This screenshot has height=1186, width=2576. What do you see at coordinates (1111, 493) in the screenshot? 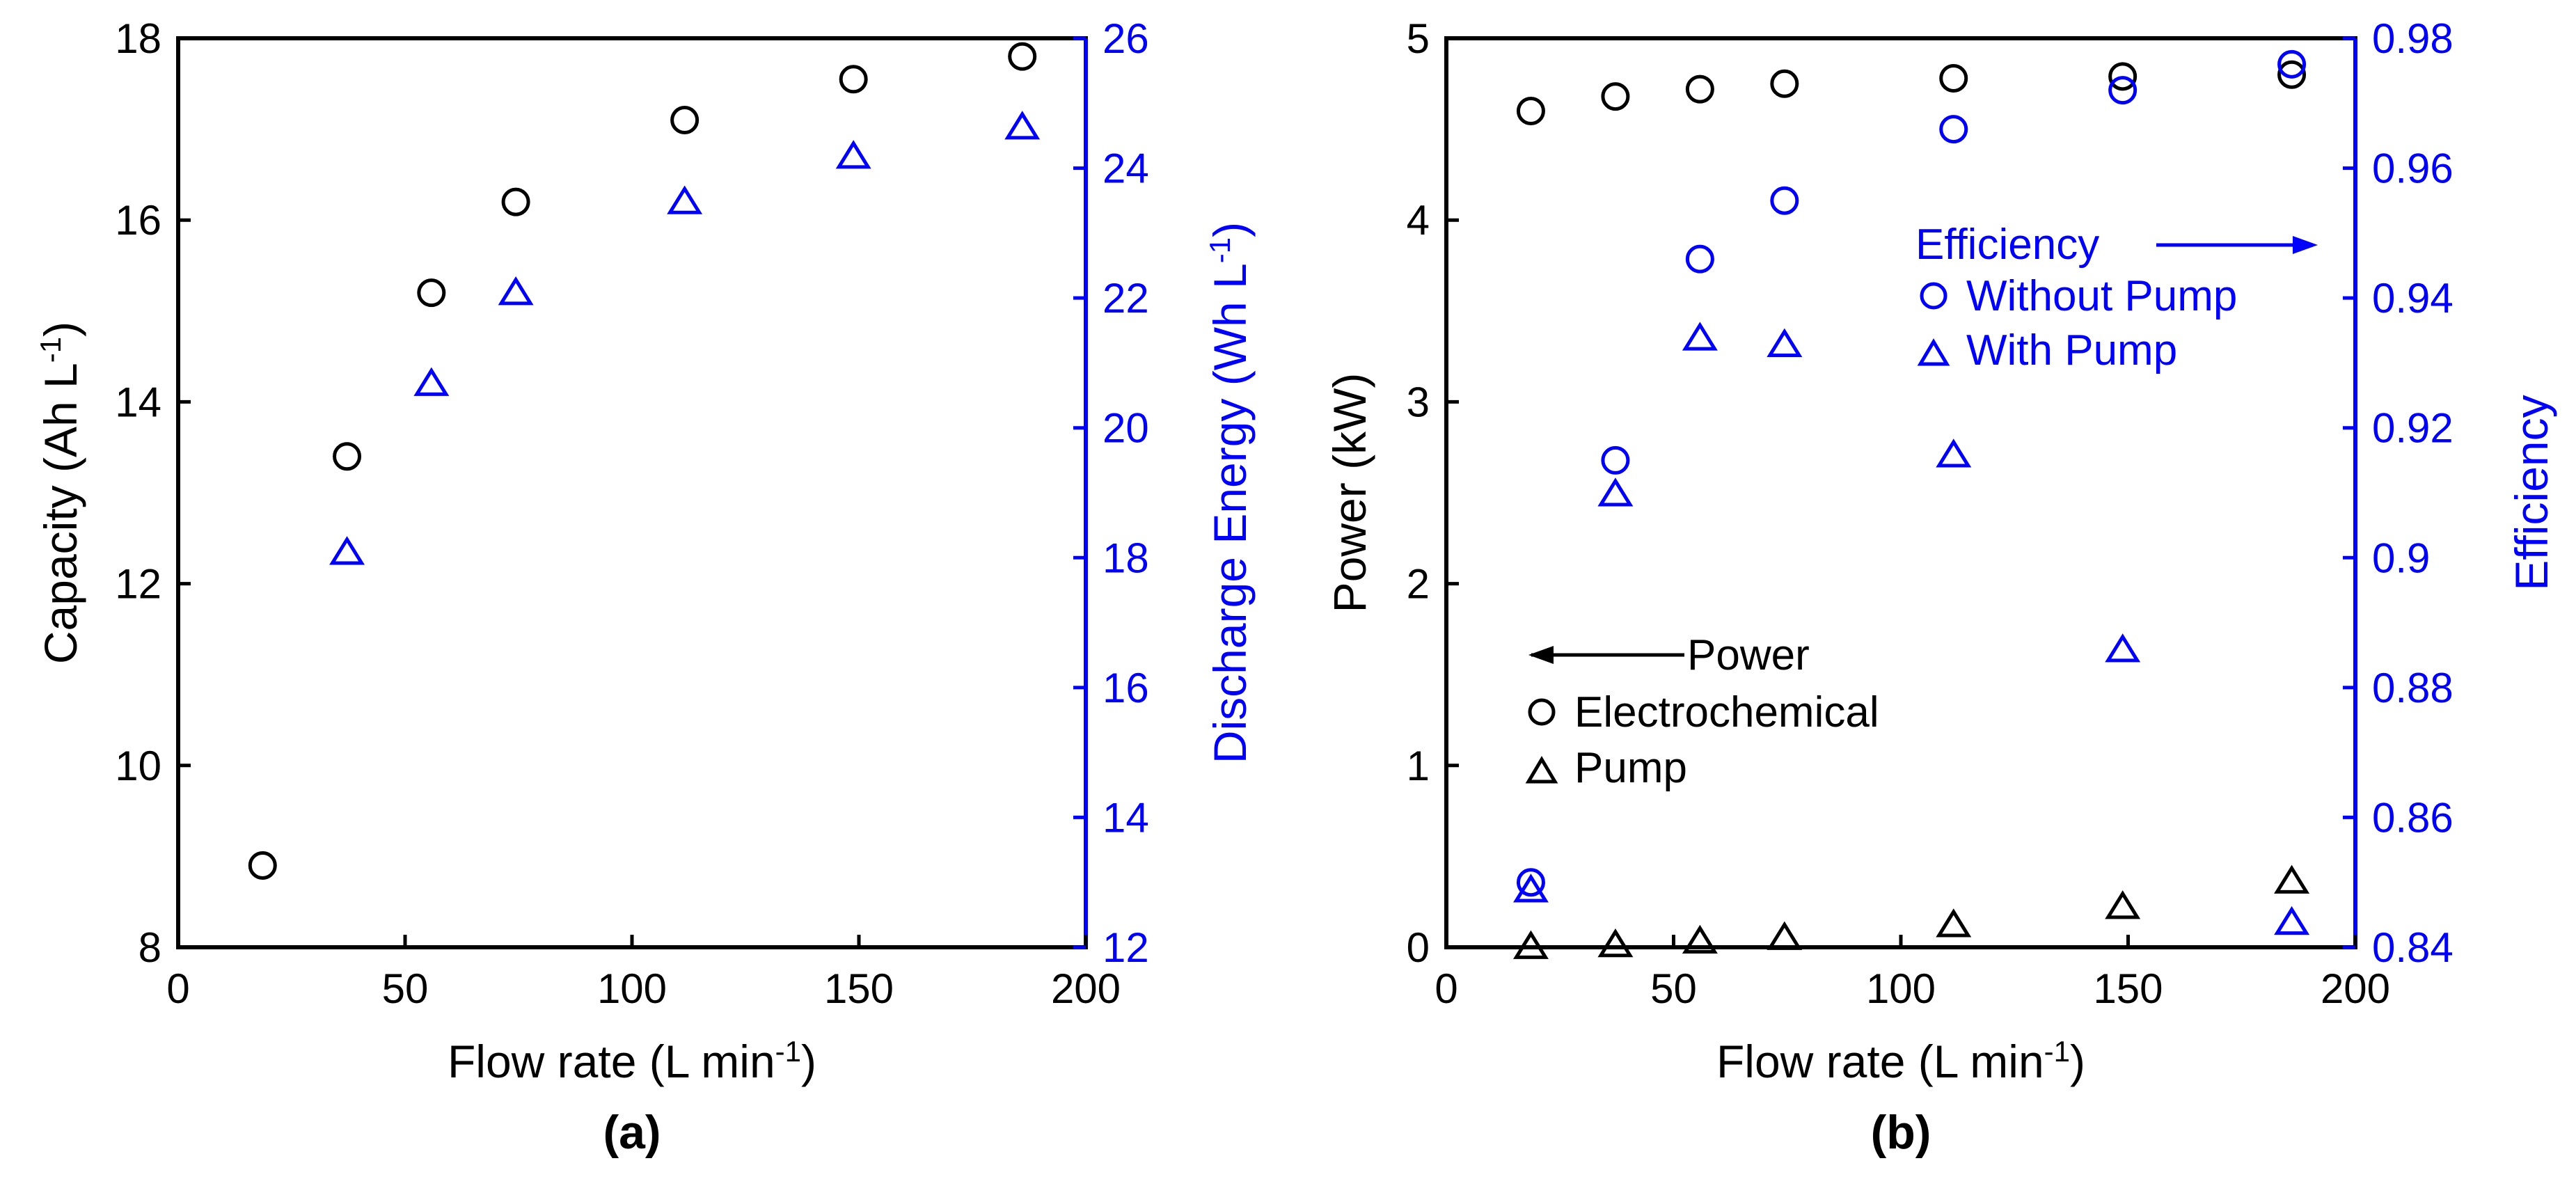
I see `panel-a-y2-ticks: 12 14 16 18 20 22 24 26` at bounding box center [1111, 493].